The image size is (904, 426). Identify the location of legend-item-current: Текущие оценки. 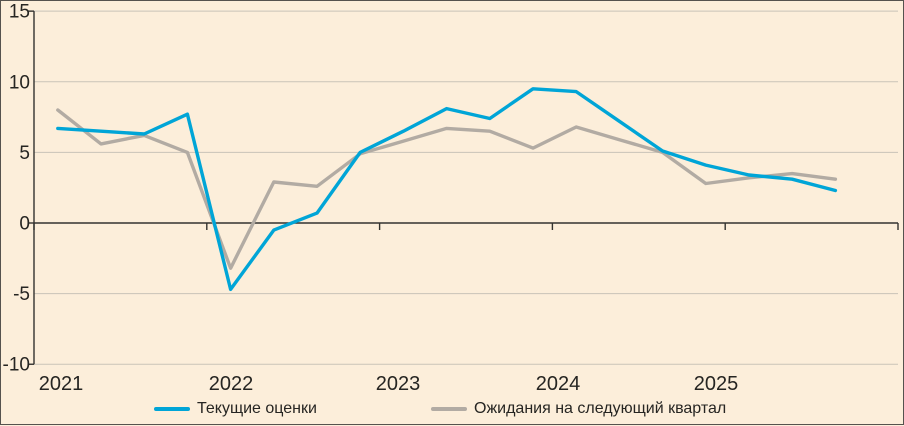
(235, 409).